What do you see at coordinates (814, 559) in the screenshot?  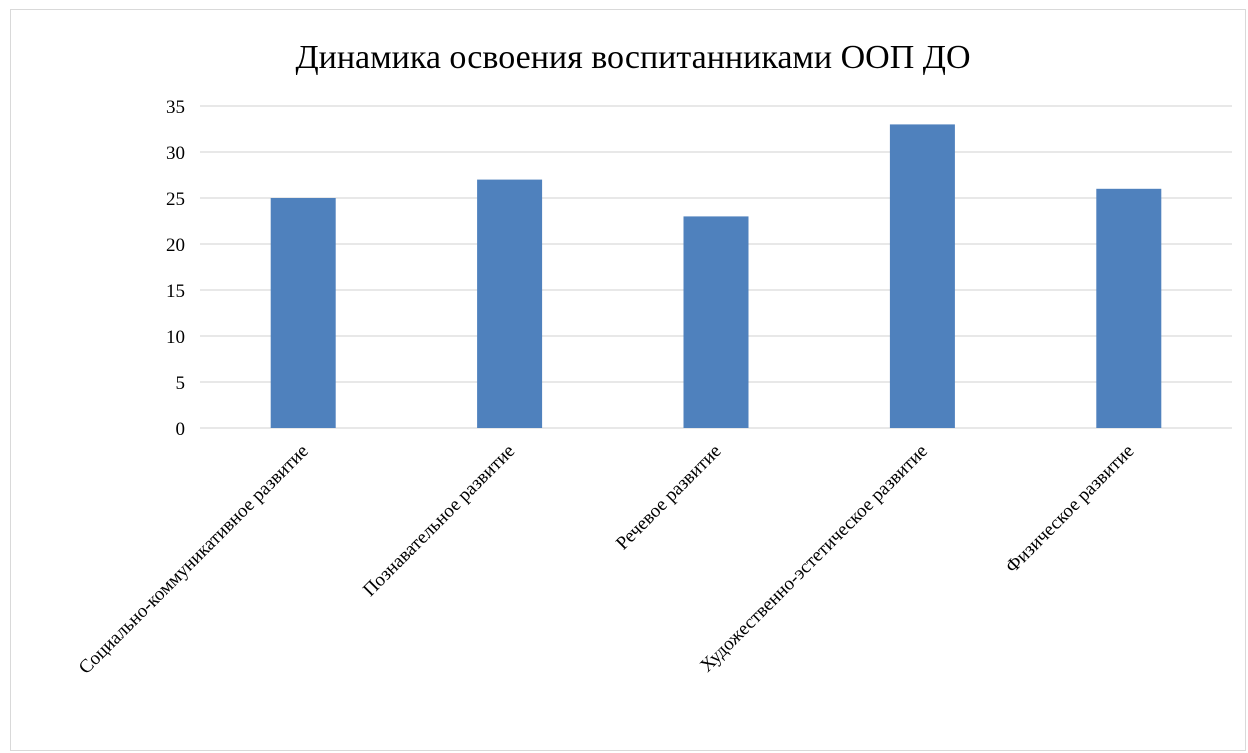 I see `x-category-label: Художественно-эстетическое развитие` at bounding box center [814, 559].